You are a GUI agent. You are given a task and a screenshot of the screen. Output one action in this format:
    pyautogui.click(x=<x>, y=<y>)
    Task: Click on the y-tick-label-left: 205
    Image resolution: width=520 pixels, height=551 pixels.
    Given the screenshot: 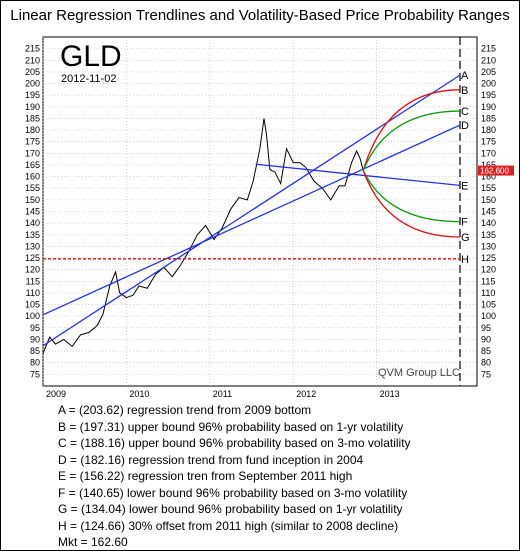 What is the action you would take?
    pyautogui.click(x=32, y=72)
    